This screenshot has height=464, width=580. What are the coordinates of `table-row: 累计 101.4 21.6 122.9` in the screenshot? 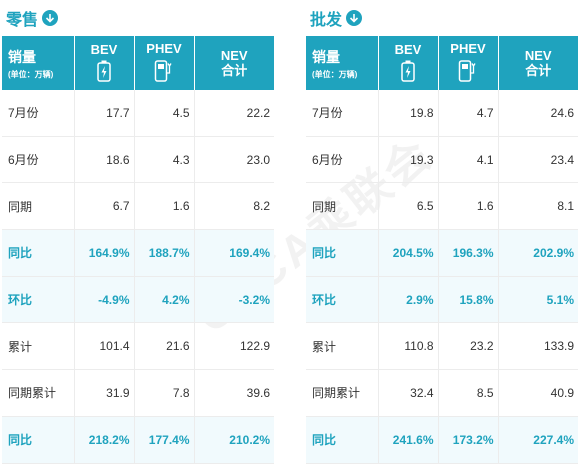 It's located at (138, 346).